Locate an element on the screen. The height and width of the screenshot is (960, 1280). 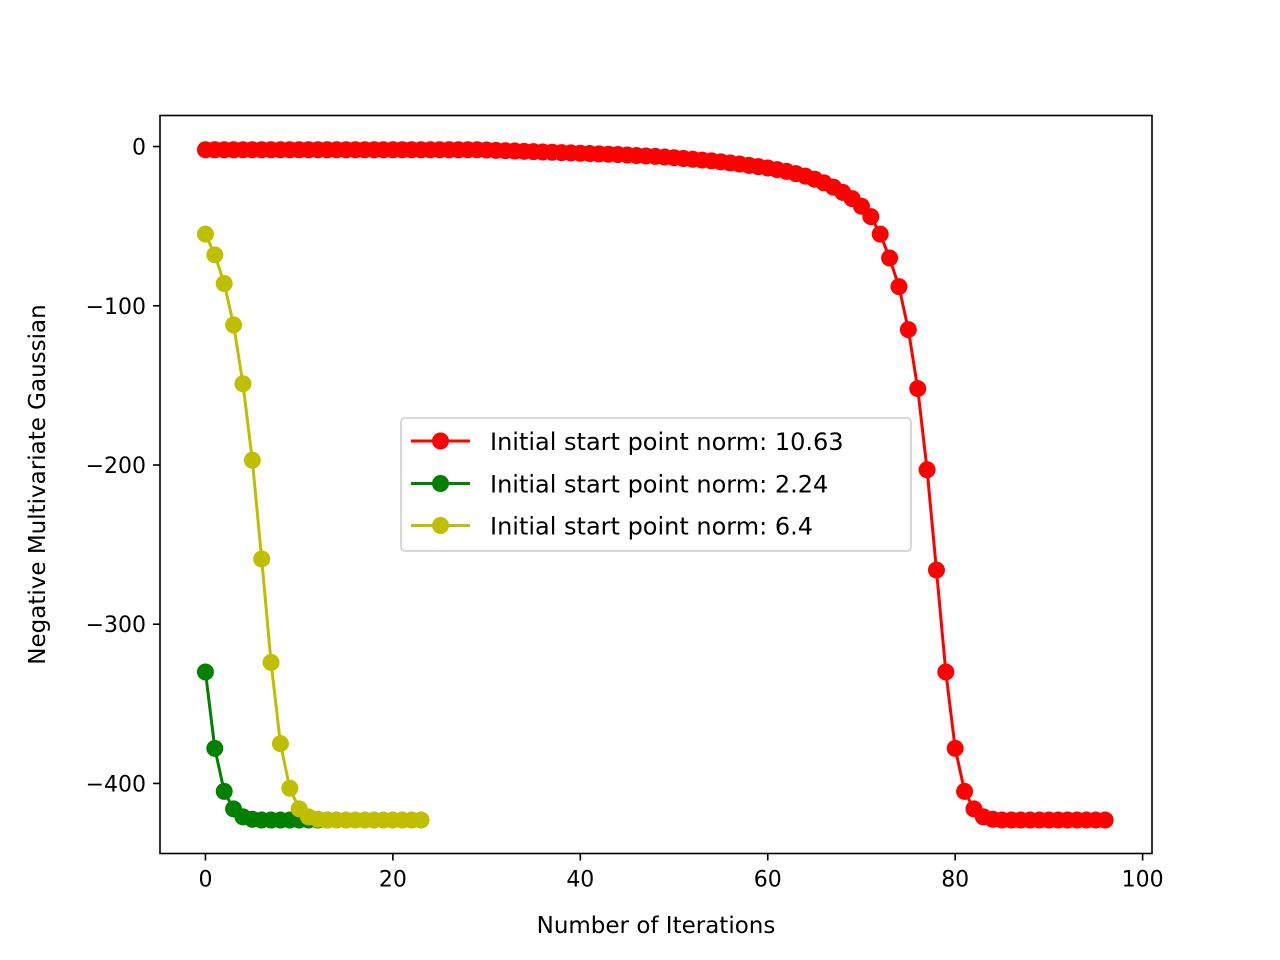
x-tick-label: 20 is located at coordinates (393, 880).